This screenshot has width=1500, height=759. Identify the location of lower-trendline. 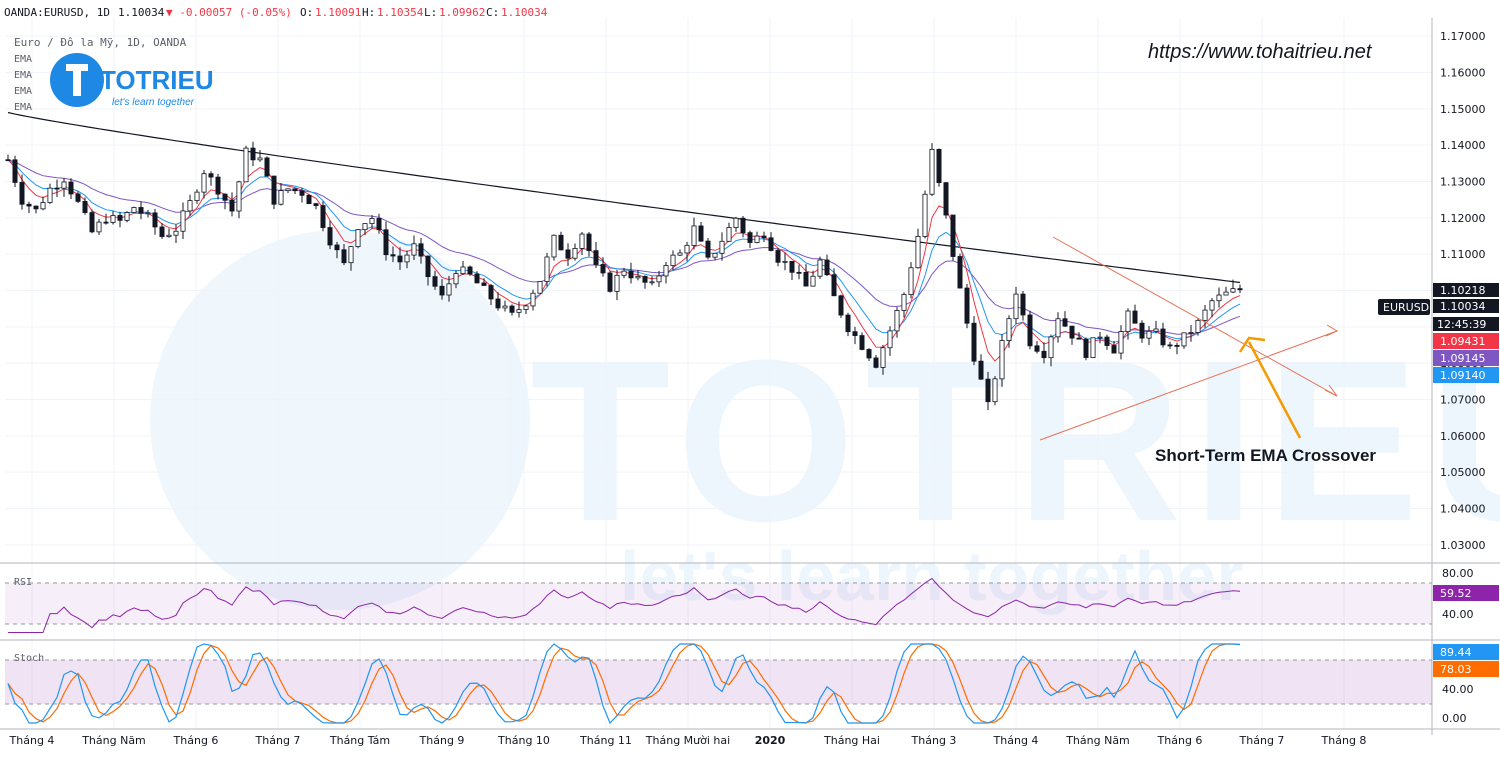
(1188, 385).